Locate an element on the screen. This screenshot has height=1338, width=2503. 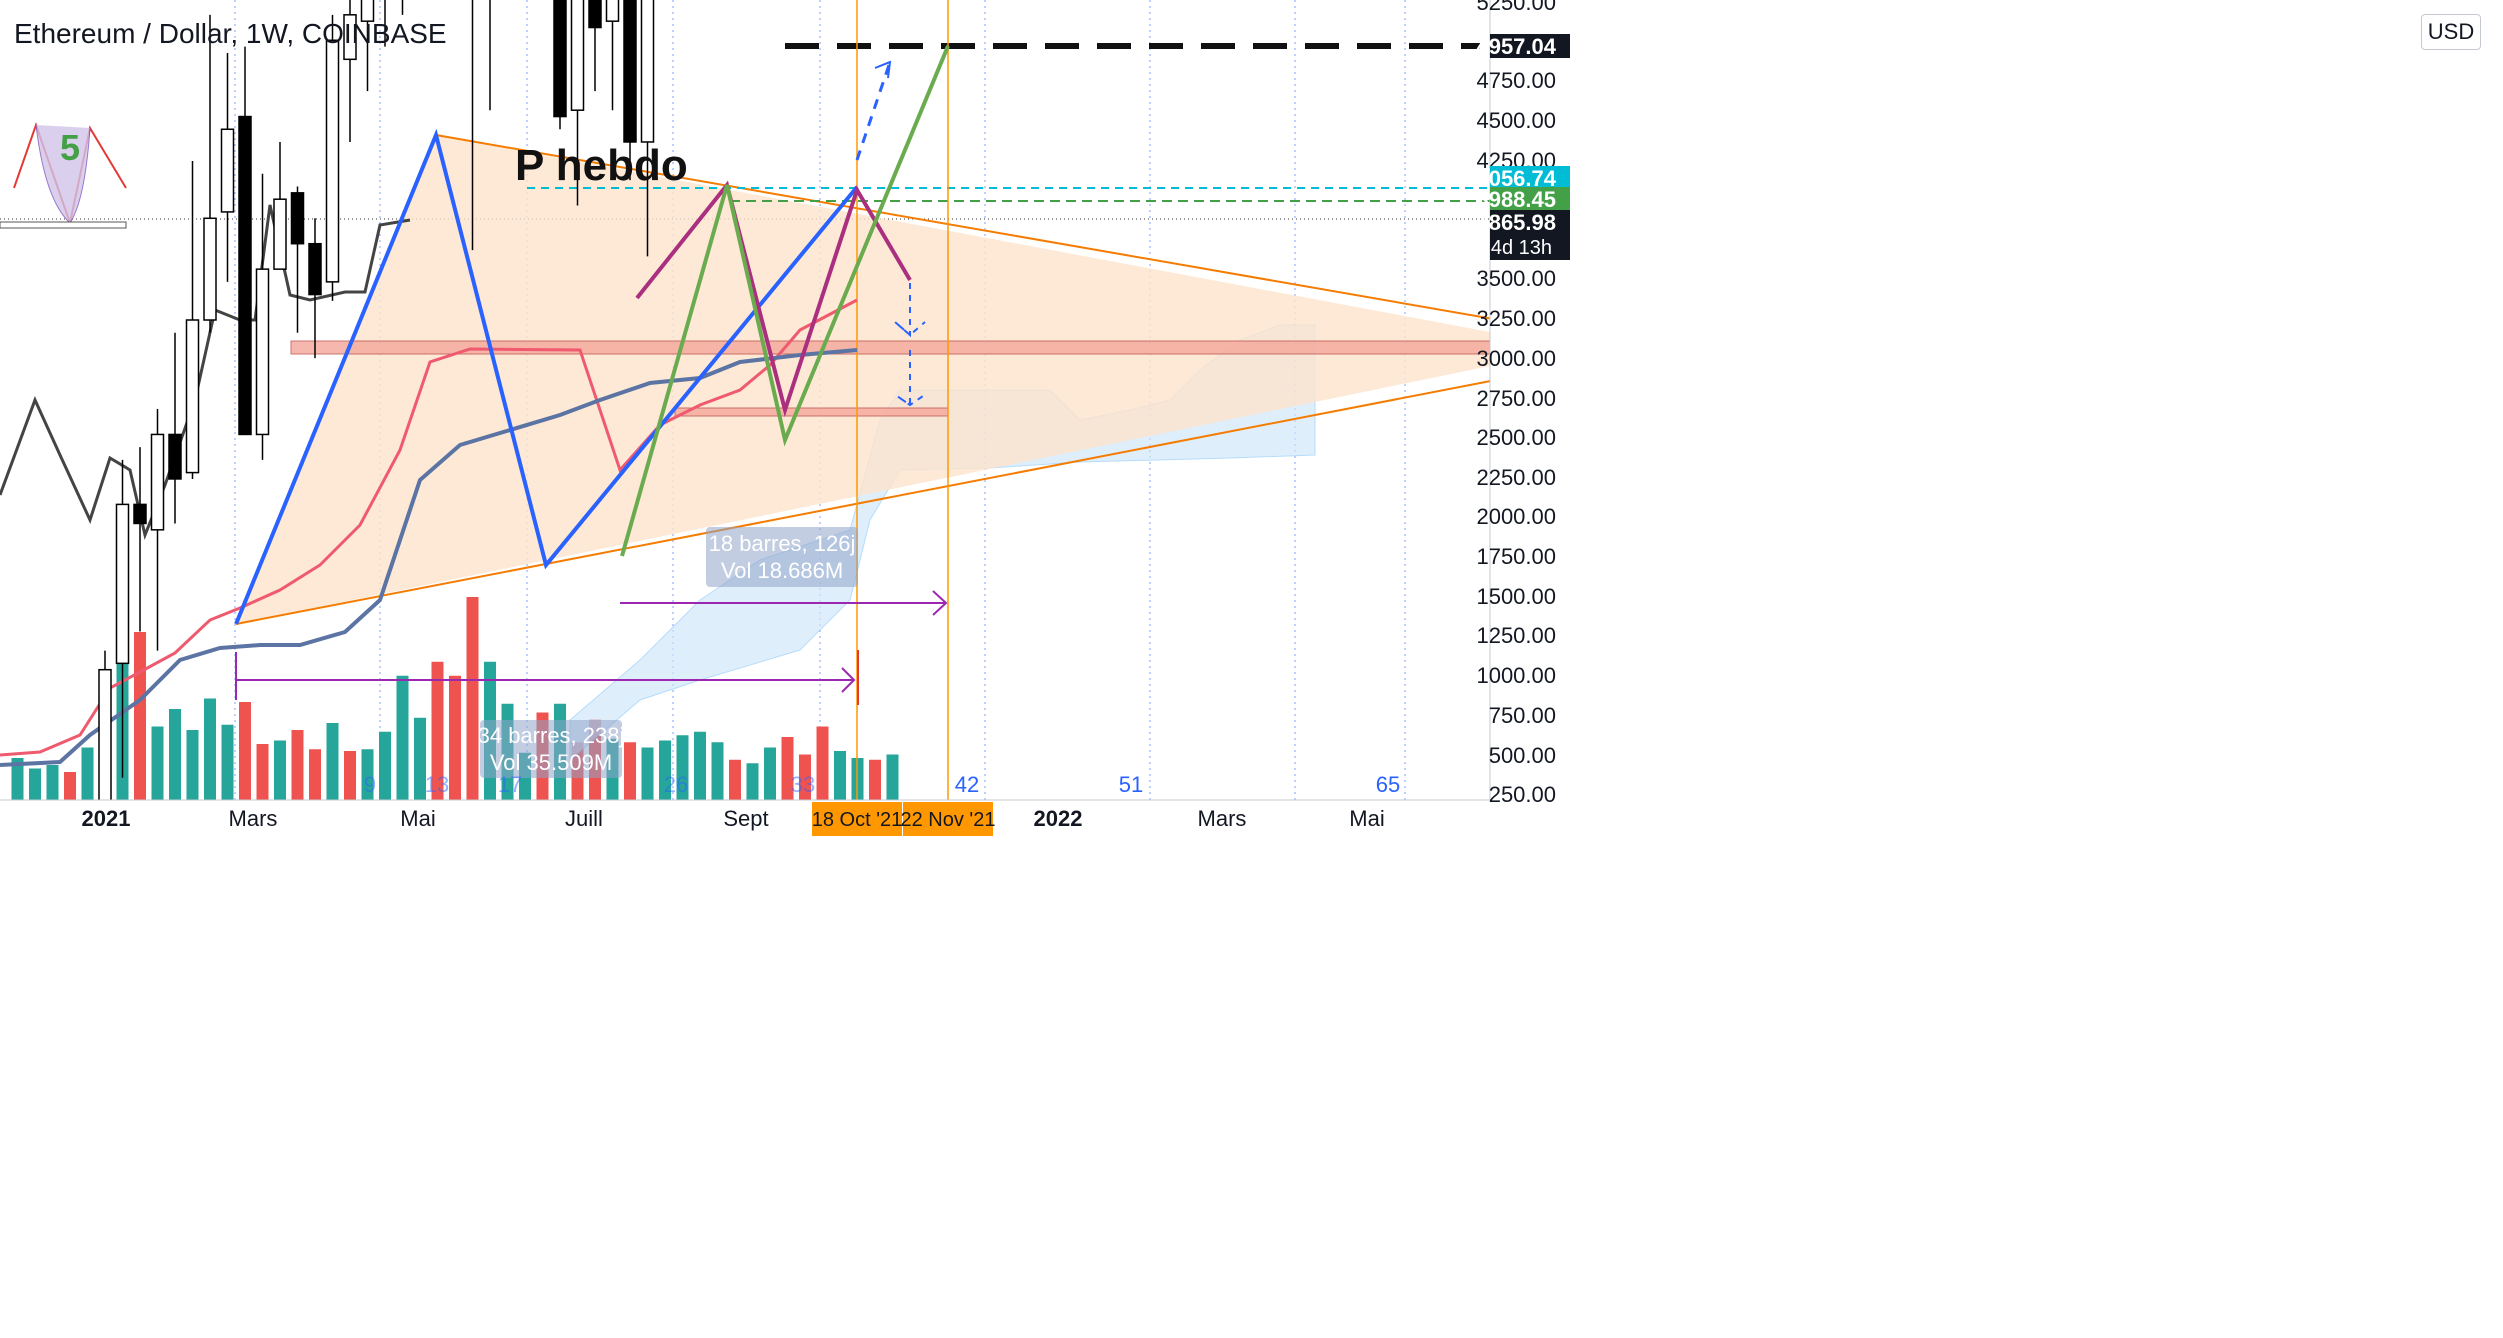
pattern-label: P hebdo is located at coordinates (601, 165).